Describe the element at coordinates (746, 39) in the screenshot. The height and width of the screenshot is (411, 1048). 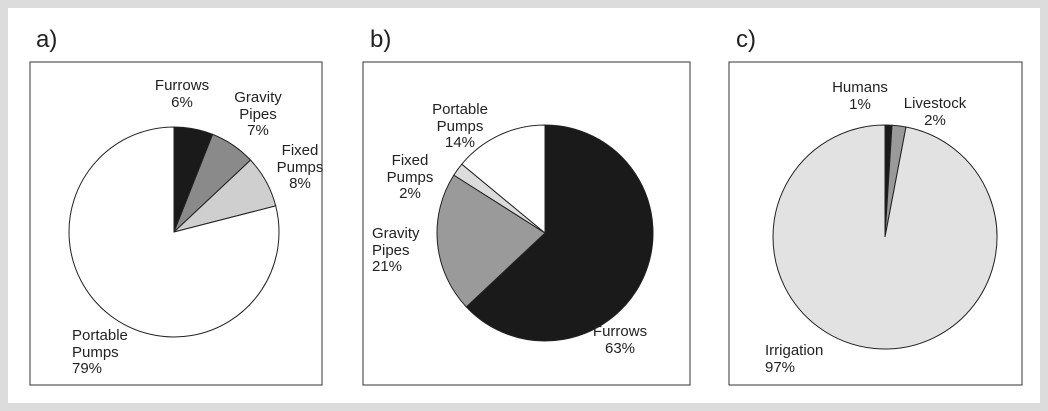
I see `chart-title: c)` at that location.